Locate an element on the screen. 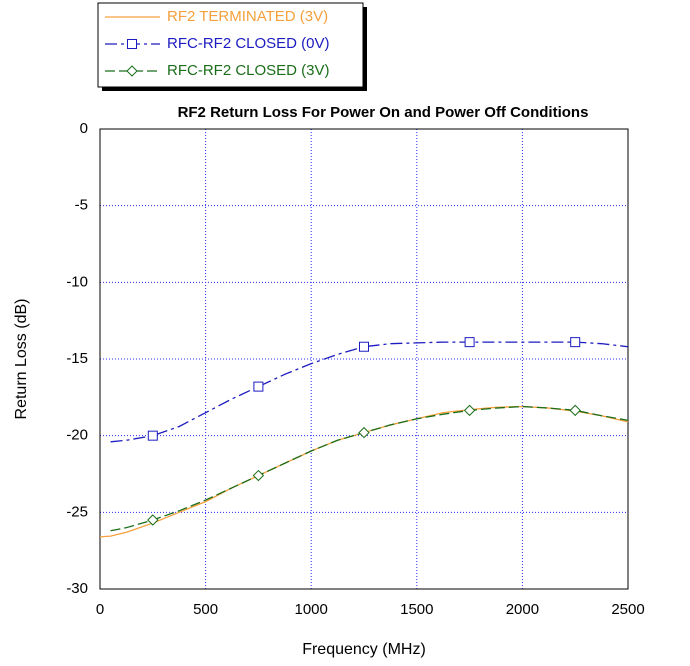 The height and width of the screenshot is (666, 690). x-tick-label: 2000 is located at coordinates (522, 609).